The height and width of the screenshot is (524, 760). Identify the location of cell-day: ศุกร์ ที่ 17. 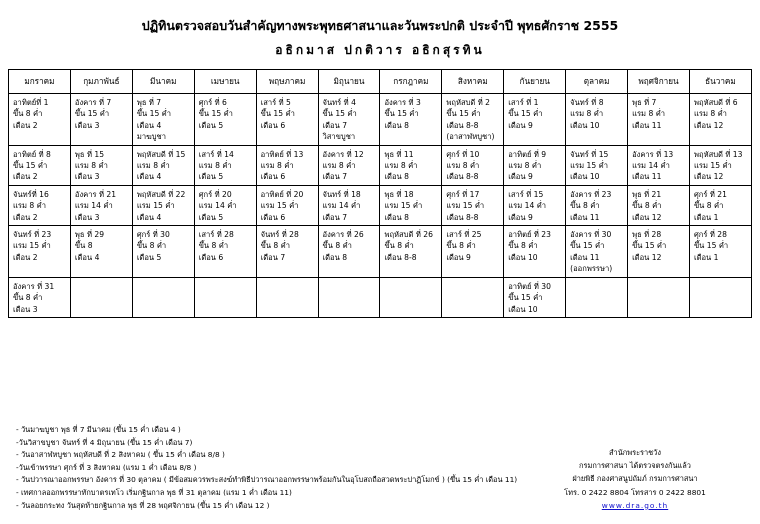
(463, 194).